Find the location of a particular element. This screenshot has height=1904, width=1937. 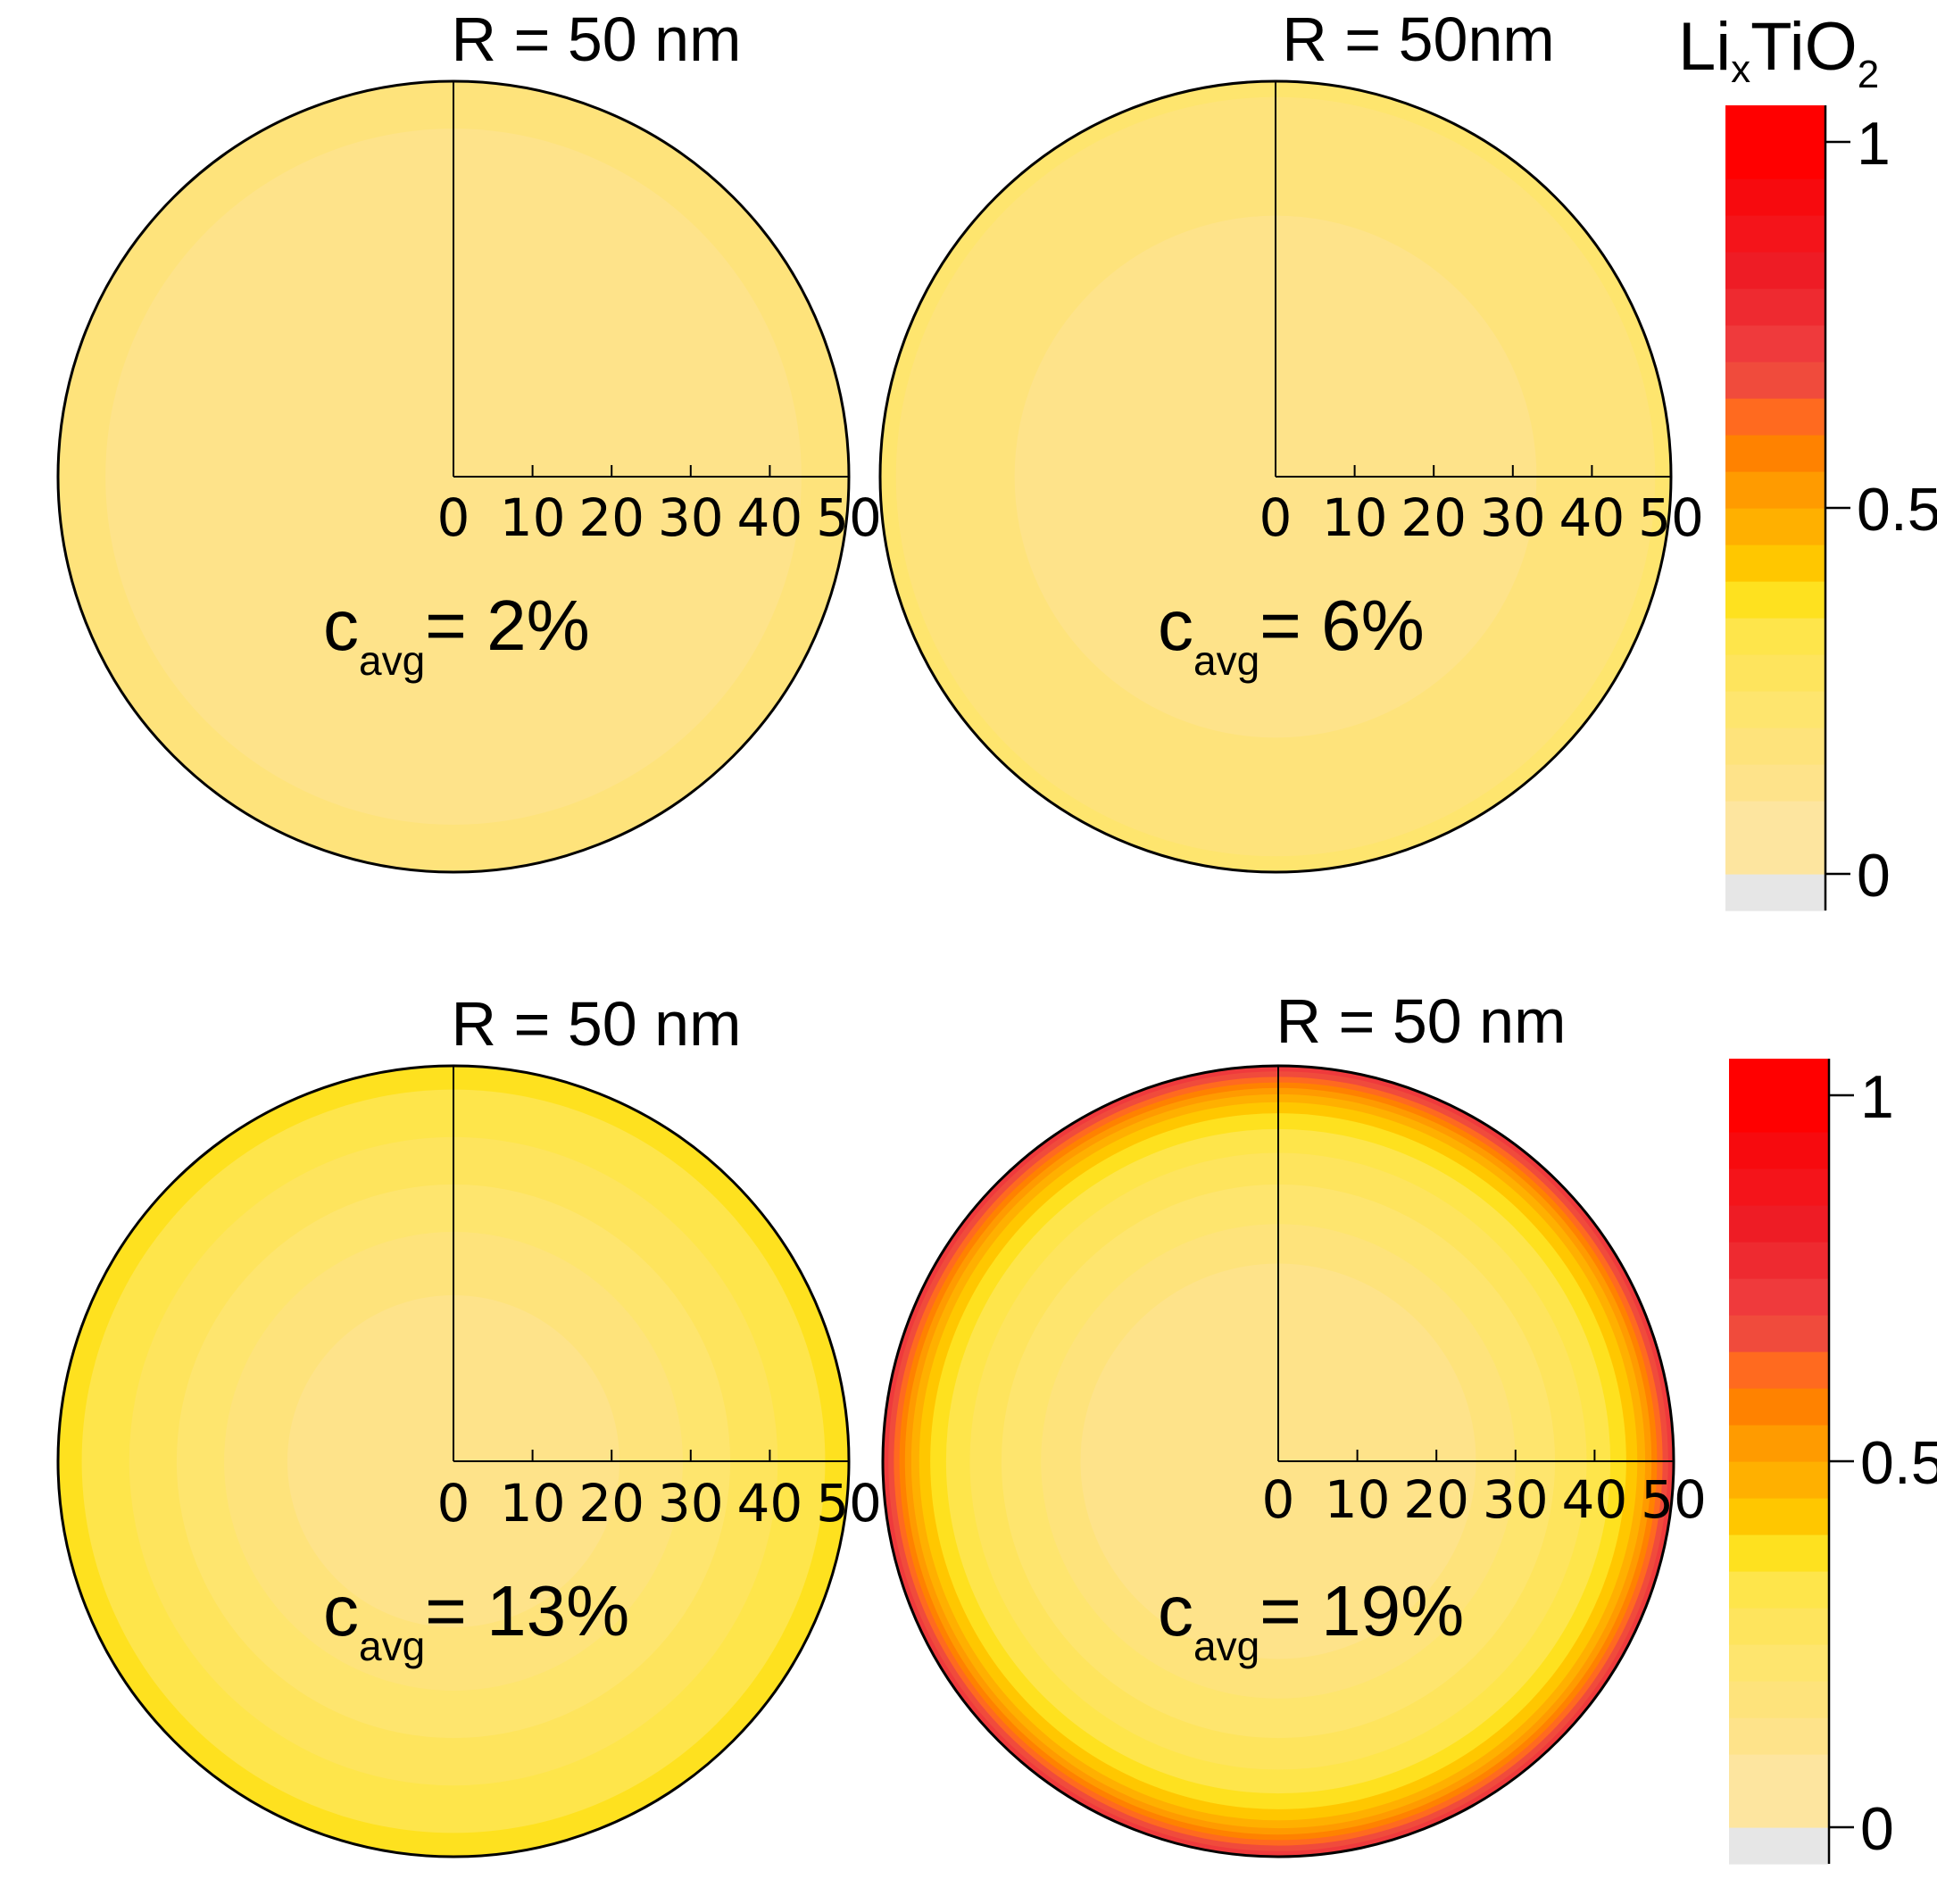

panel-2-x-tick-label-4: 40 is located at coordinates (1592, 517).